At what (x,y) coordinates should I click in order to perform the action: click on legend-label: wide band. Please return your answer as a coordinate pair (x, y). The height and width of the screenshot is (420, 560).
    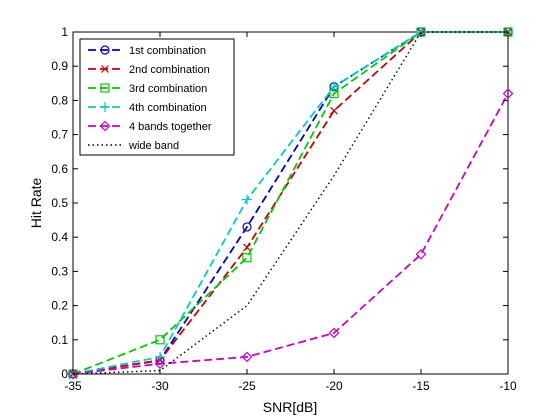
    Looking at the image, I should click on (153, 146).